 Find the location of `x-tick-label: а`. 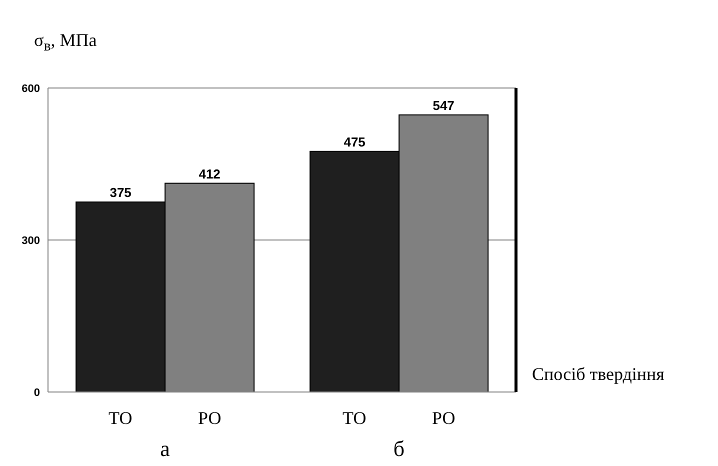

x-tick-label: а is located at coordinates (165, 448).